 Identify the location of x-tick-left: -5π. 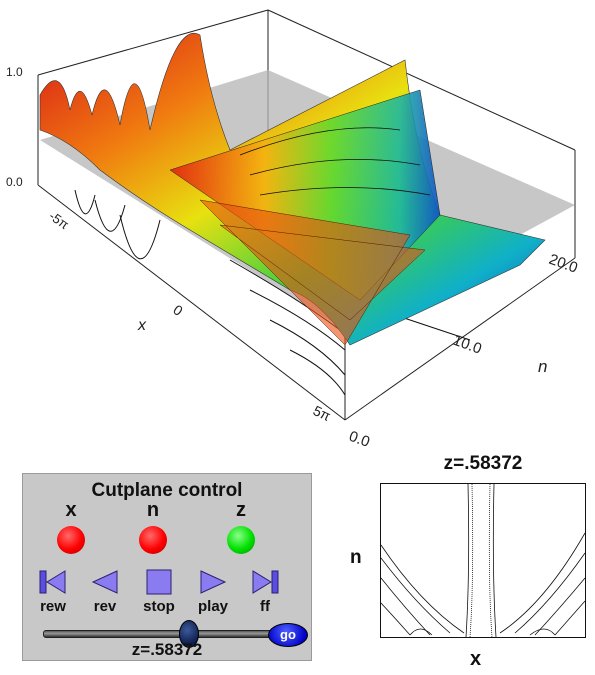
(58, 220).